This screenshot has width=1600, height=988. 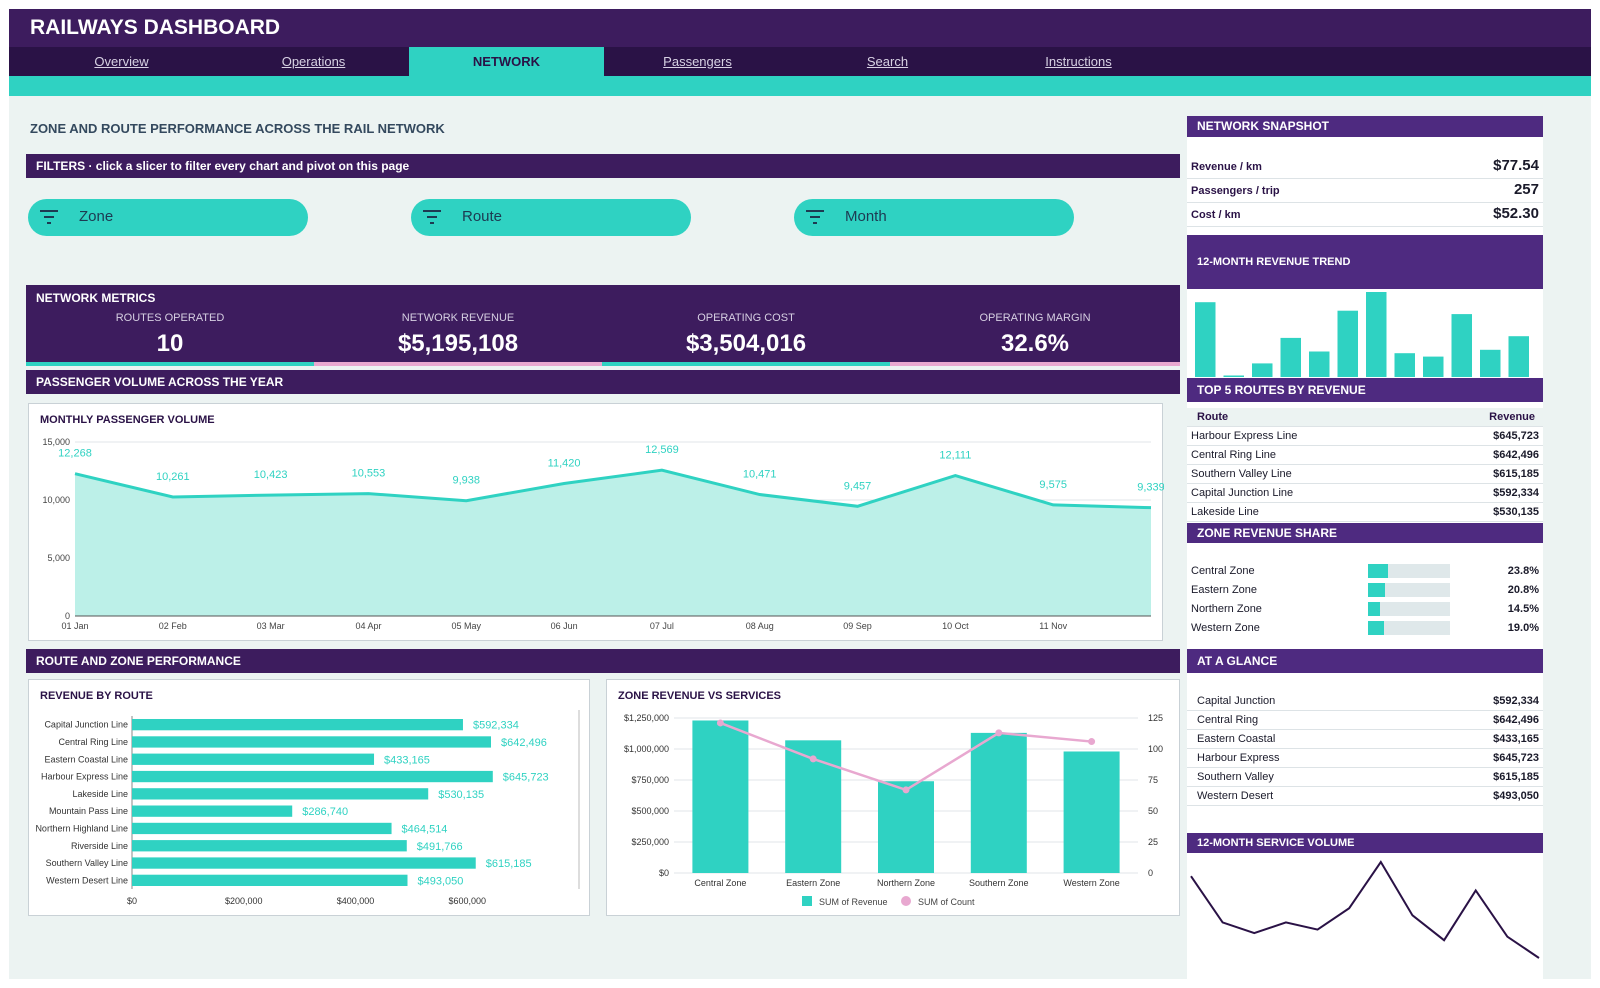 I want to click on data-label: 10,471, so click(x=760, y=475).